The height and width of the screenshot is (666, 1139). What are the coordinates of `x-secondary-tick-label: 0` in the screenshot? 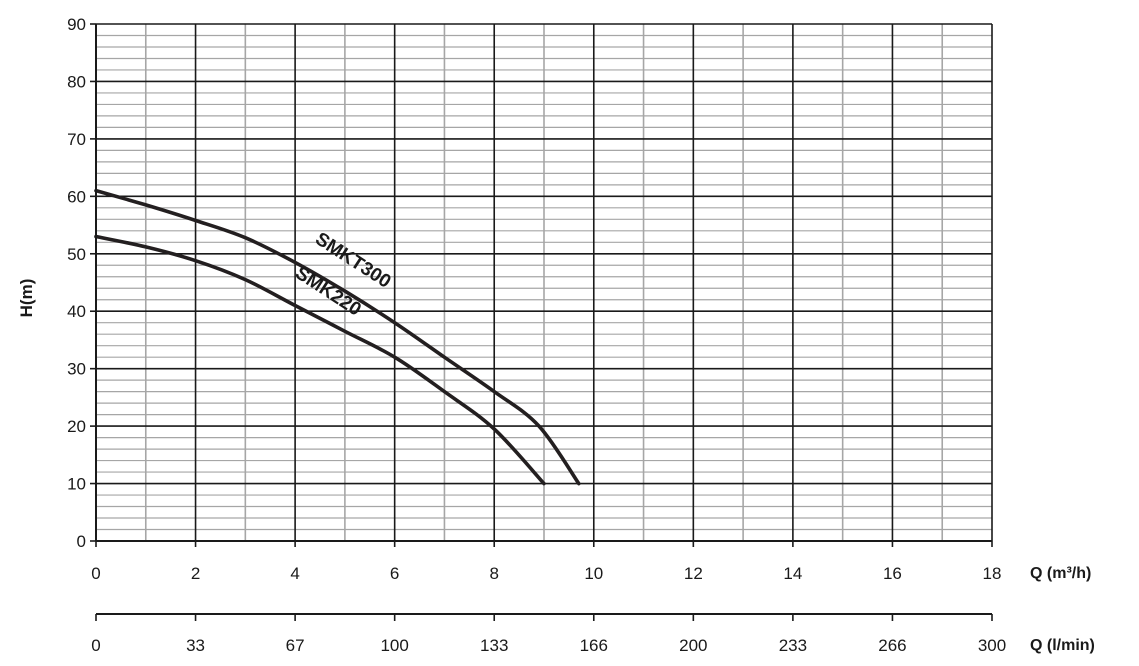 It's located at (95, 645).